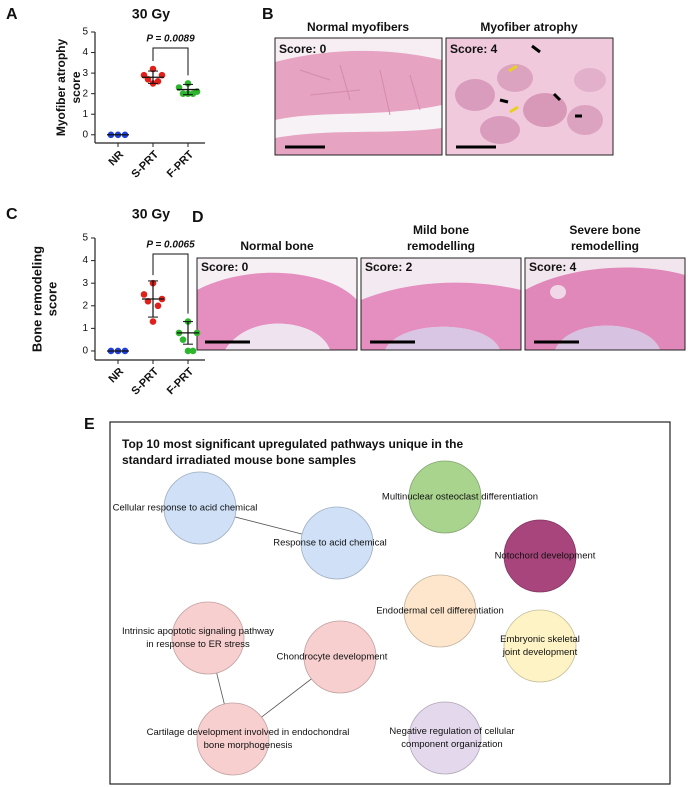 The height and width of the screenshot is (787, 688). I want to click on node-label: Intrinsic apoptotic signaling pathway, so click(198, 631).